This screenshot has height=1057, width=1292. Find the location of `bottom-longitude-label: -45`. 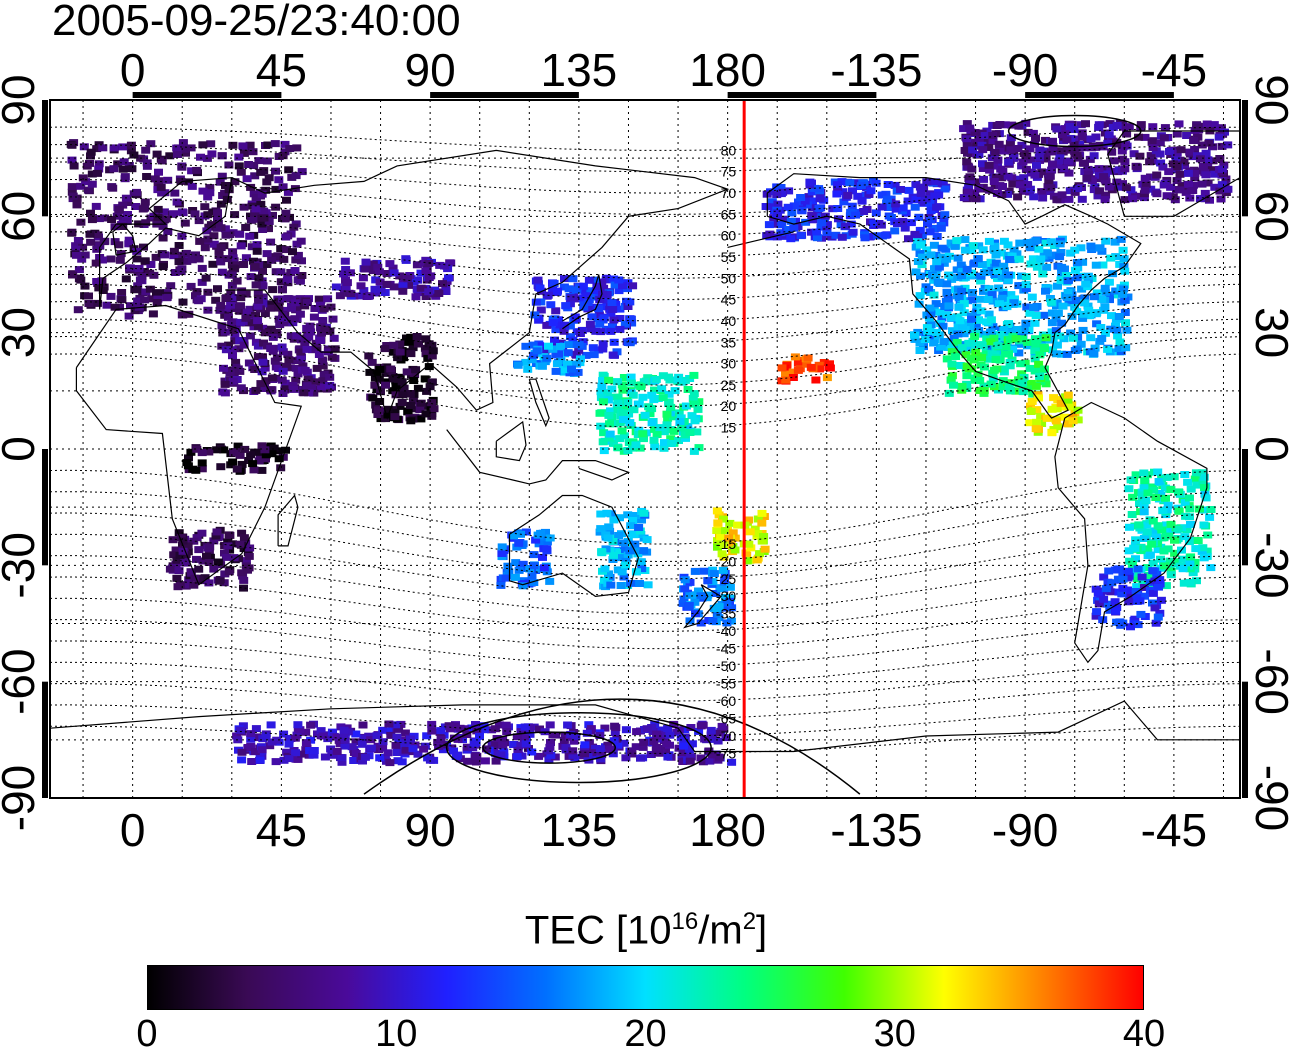

bottom-longitude-label: -45 is located at coordinates (1174, 830).